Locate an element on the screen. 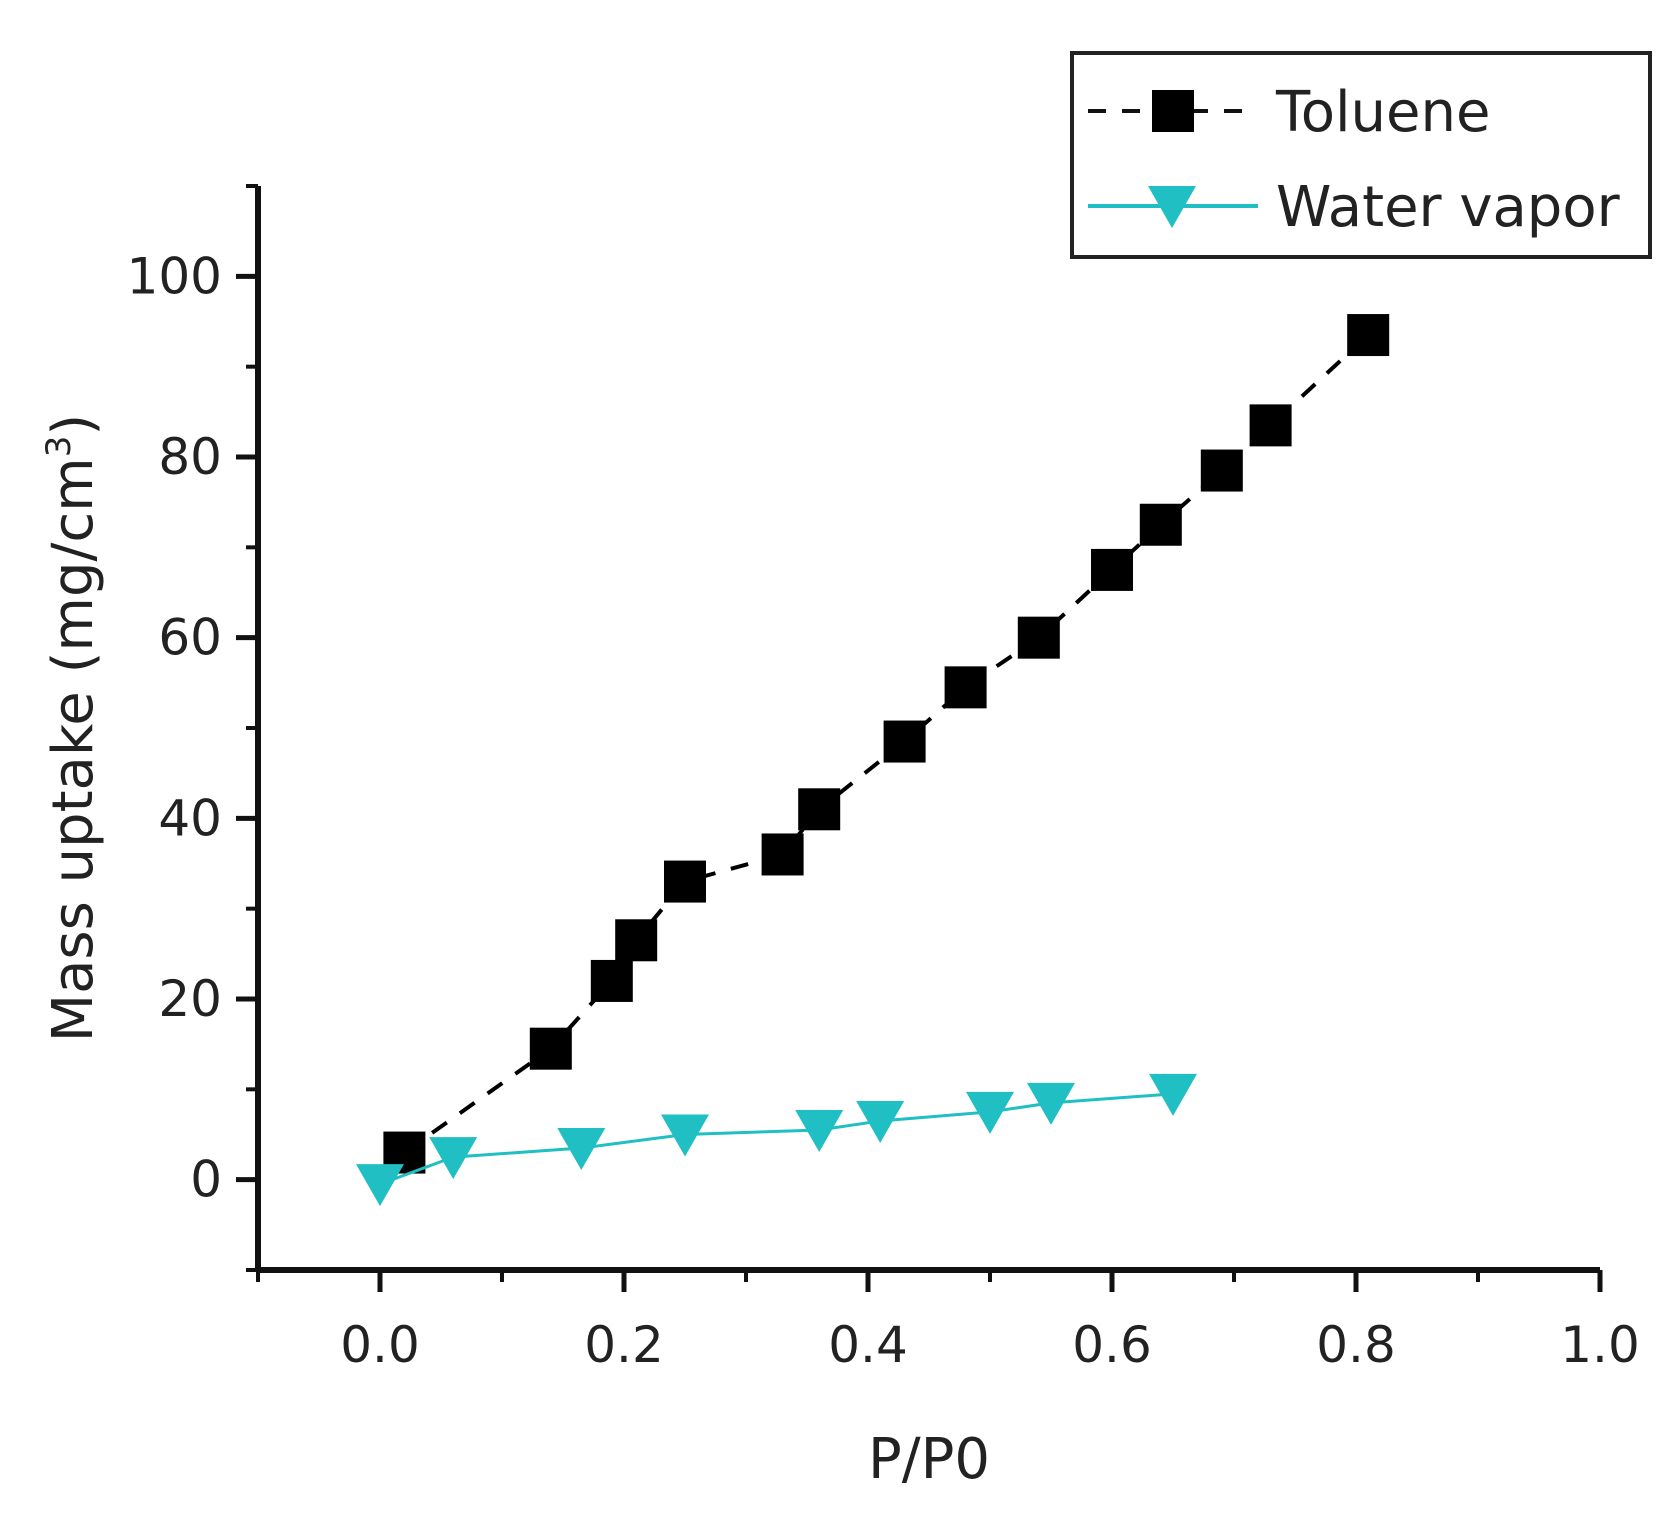  y-tick-label: 60 is located at coordinates (190, 638).